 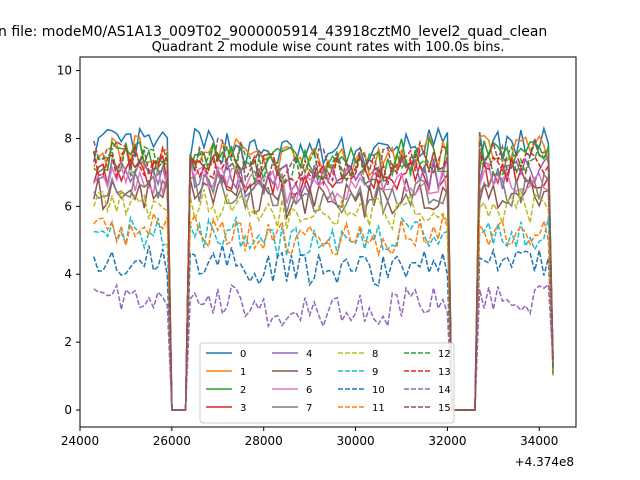 I want to click on legend-label-8: 8, so click(x=375, y=354).